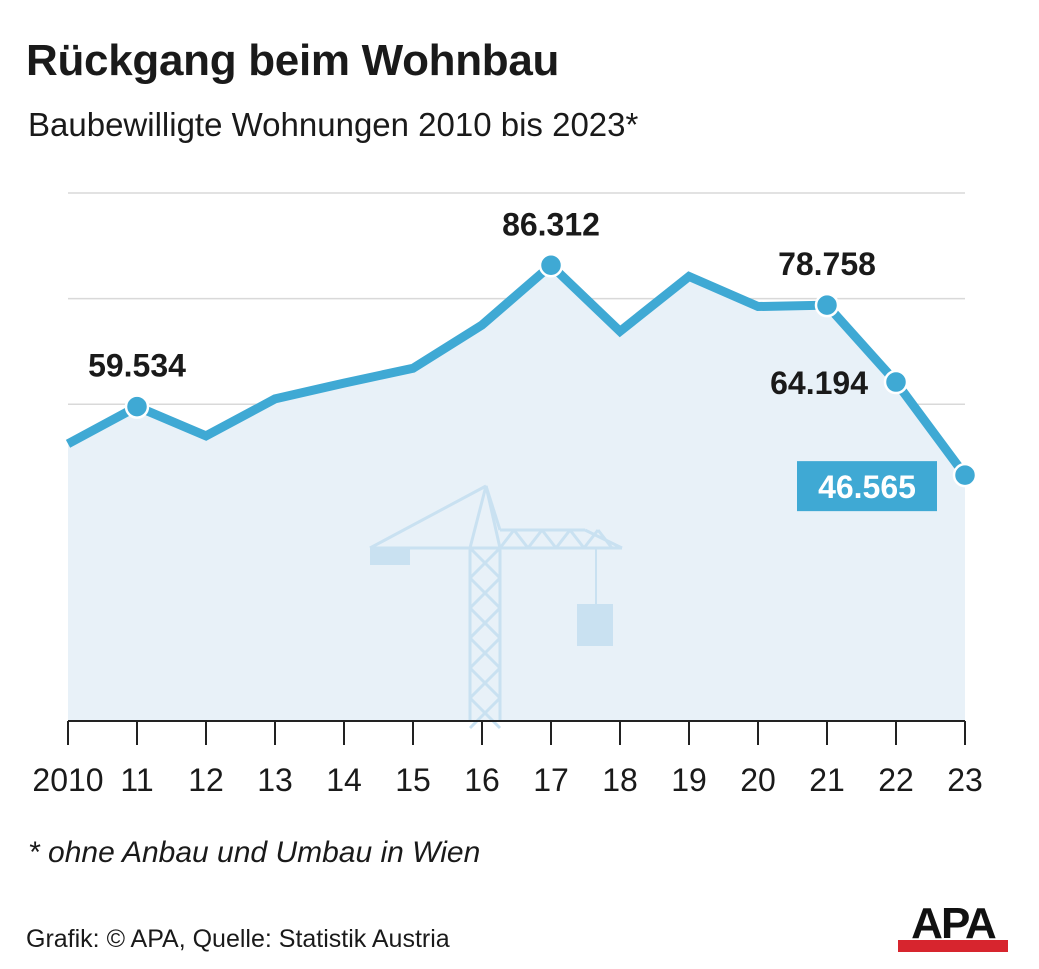 This screenshot has height=969, width=1039. I want to click on chart-title: Rückgang beim Wohnbau, so click(293, 60).